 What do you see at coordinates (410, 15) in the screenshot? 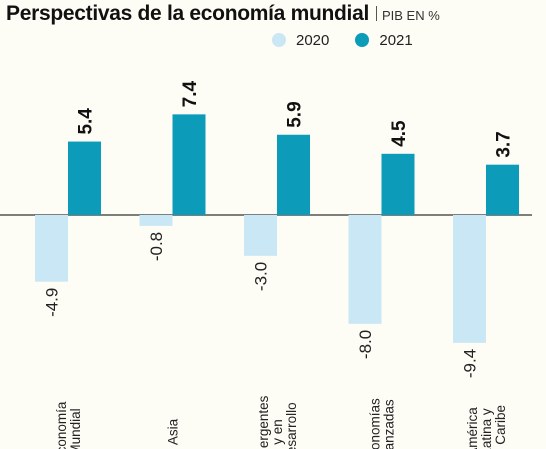
I see `chart-subtitle: PIB EN %` at bounding box center [410, 15].